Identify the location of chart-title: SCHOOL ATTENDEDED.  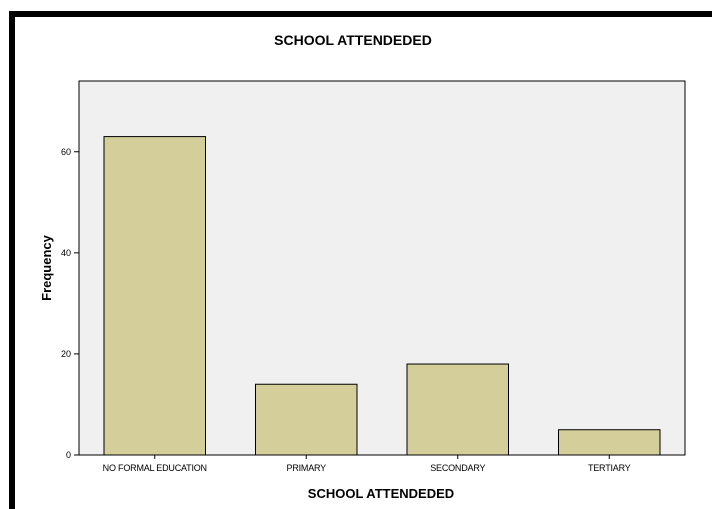
(353, 40).